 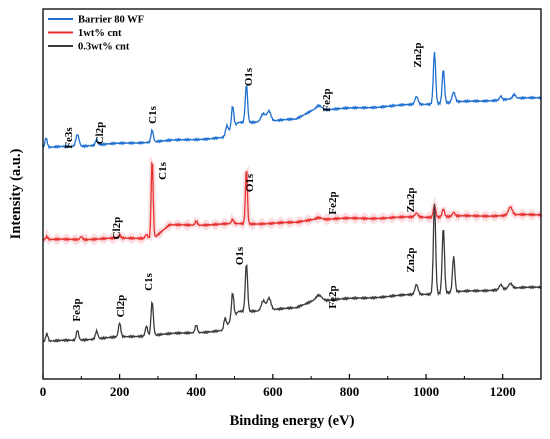 What do you see at coordinates (273, 391) in the screenshot?
I see `x-tick-label: 600` at bounding box center [273, 391].